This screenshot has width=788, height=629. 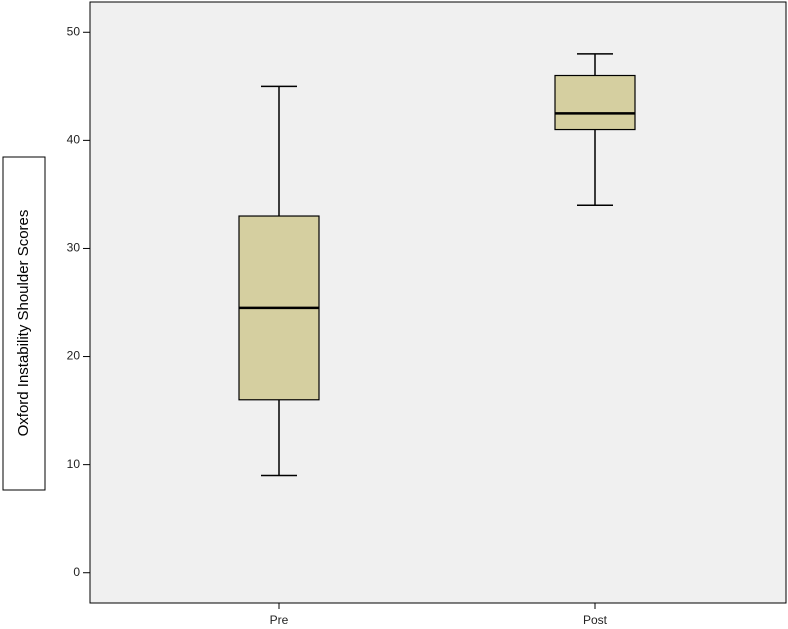 What do you see at coordinates (74, 356) in the screenshot?
I see `y-tick-label: 20` at bounding box center [74, 356].